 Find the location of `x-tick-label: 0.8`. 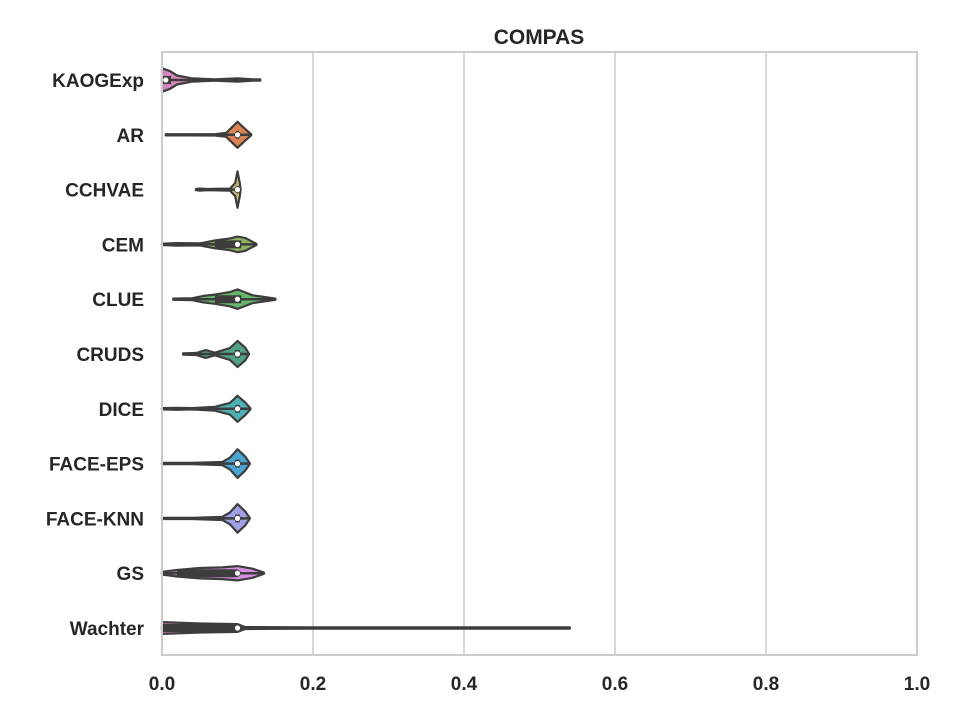

x-tick-label: 0.8 is located at coordinates (766, 684).